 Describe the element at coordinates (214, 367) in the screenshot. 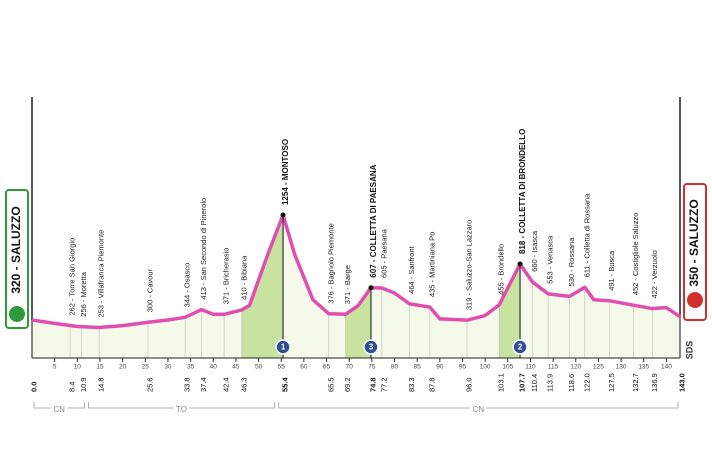

I see `x-tick-label: 40` at that location.